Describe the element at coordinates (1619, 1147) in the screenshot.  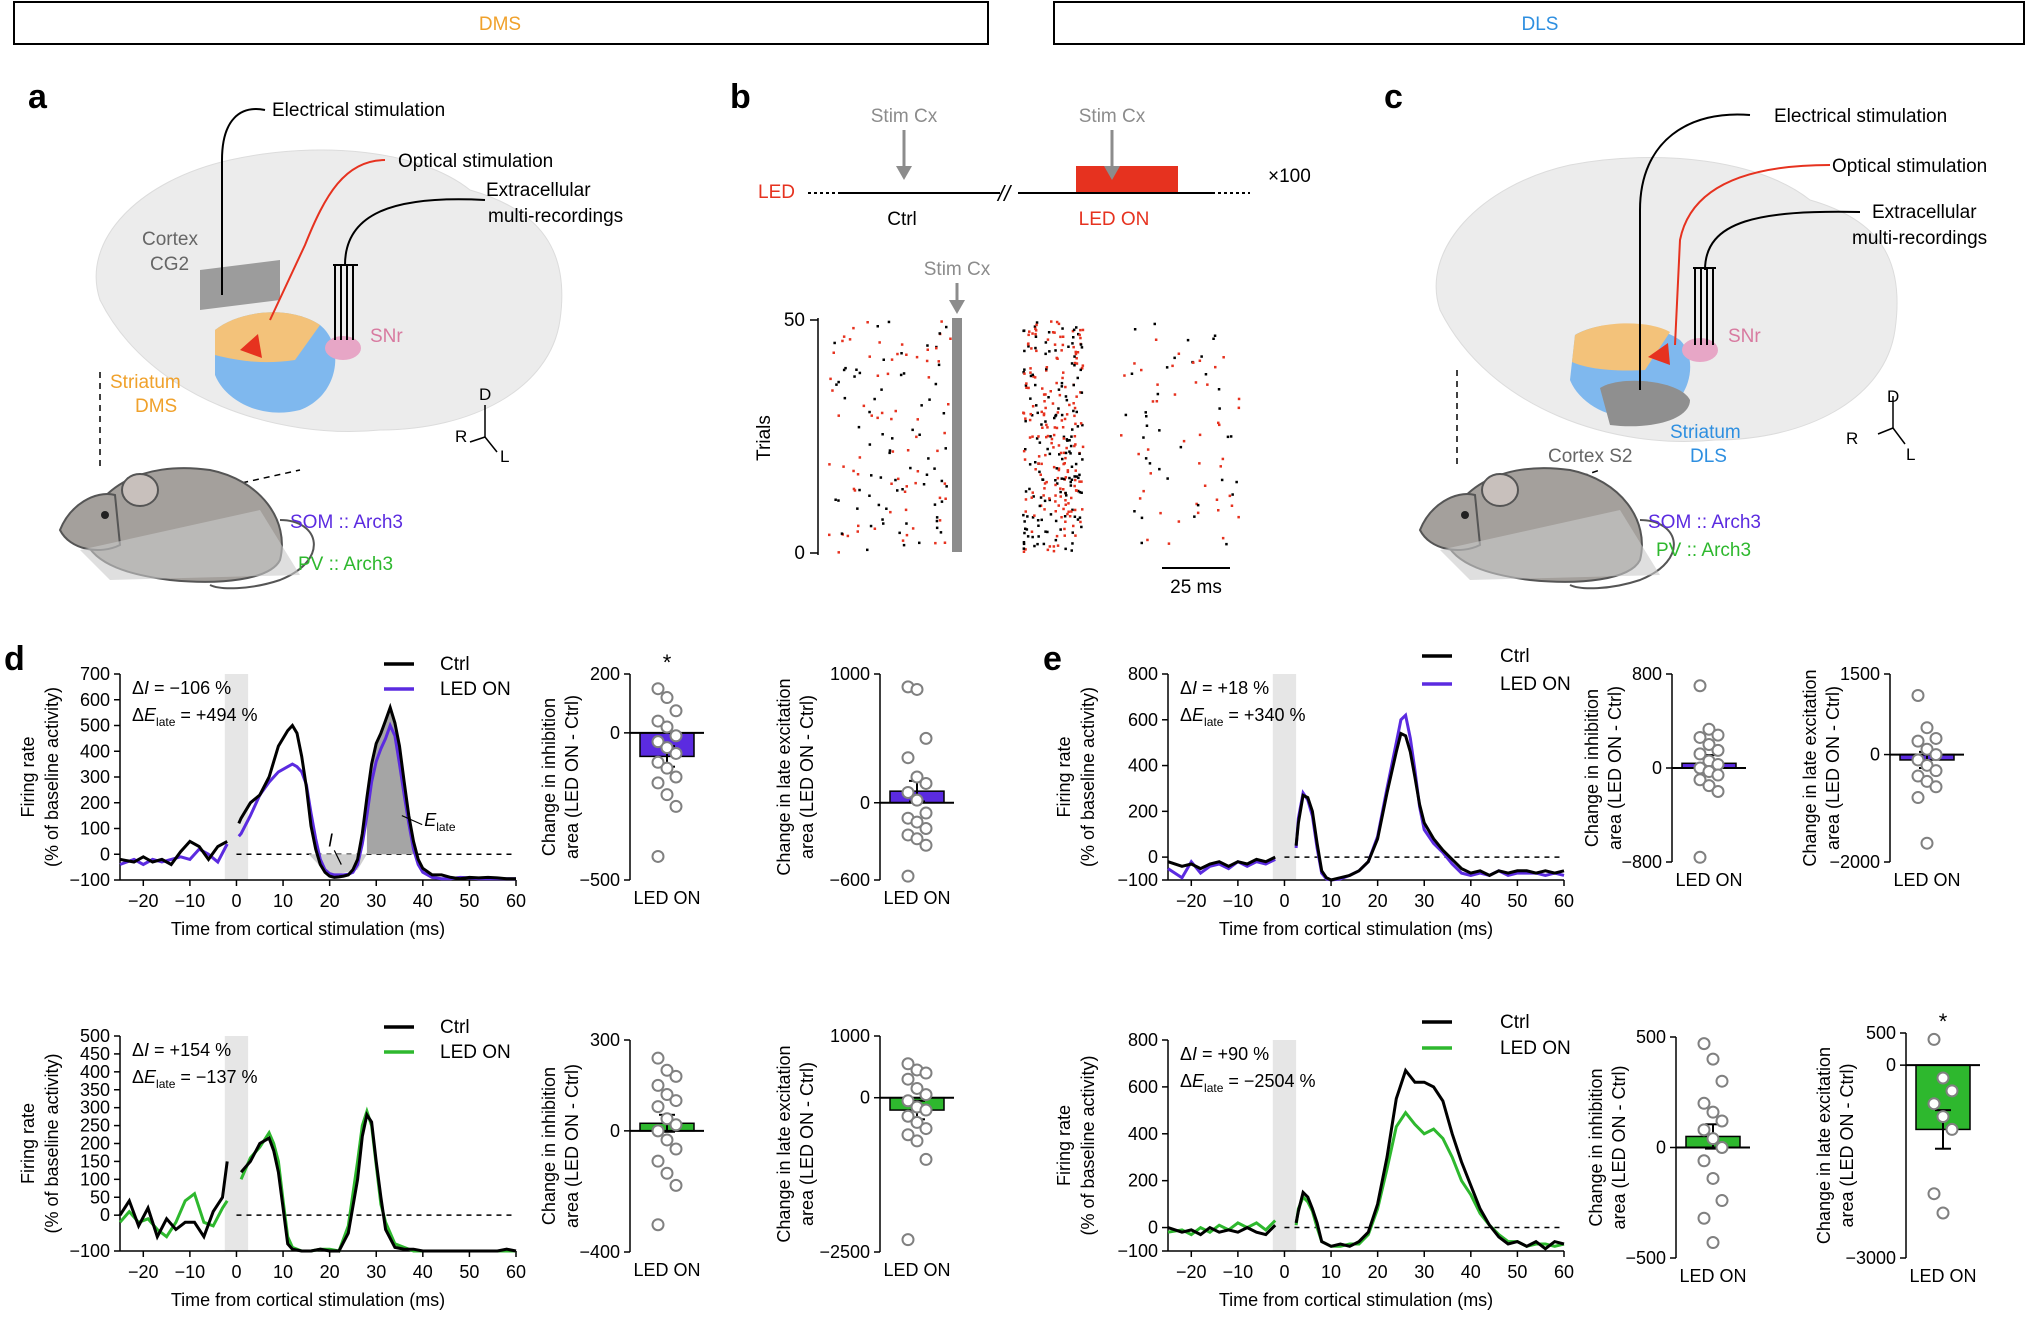
I see `y-axis-title-line2: area (LED ON - Ctrl)` at that location.